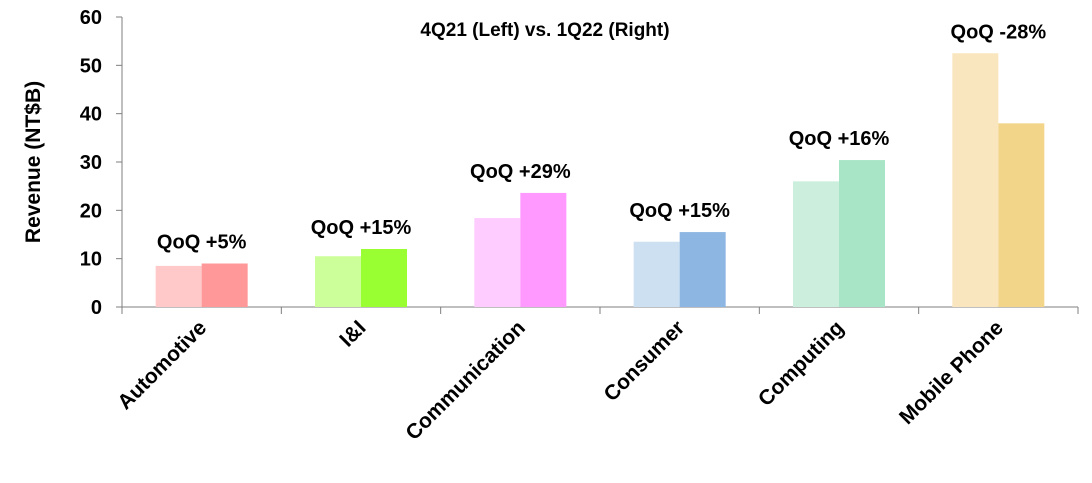 The width and height of the screenshot is (1092, 483). I want to click on qoq-annotation: QoQ +5%, so click(202, 243).